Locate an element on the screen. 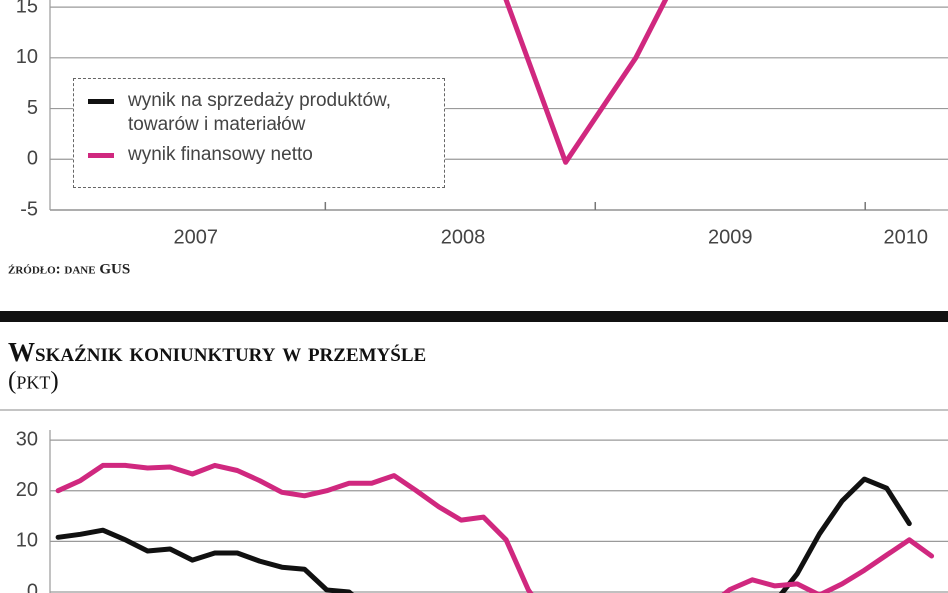 Image resolution: width=948 pixels, height=593 pixels. y-tick-label: 30 is located at coordinates (27, 439).